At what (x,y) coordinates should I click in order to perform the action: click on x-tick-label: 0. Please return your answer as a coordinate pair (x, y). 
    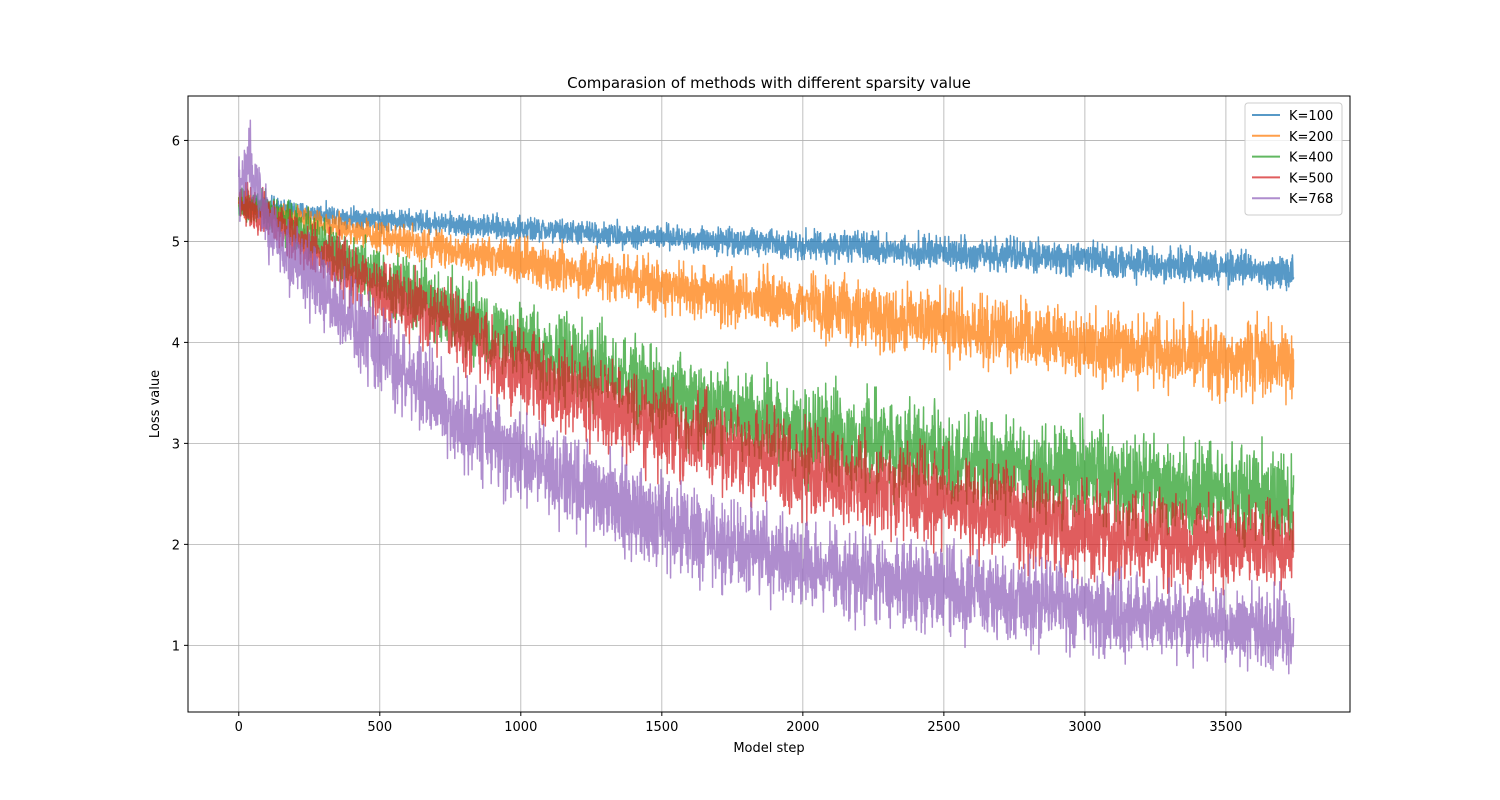
    Looking at the image, I should click on (239, 727).